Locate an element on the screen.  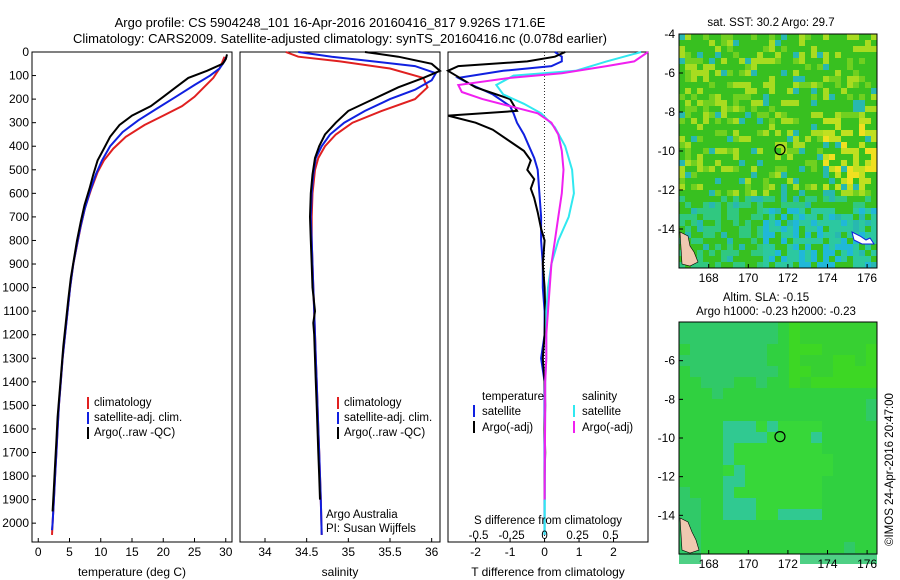
legend-label: Argo(..raw -QC) is located at coordinates (384, 433).